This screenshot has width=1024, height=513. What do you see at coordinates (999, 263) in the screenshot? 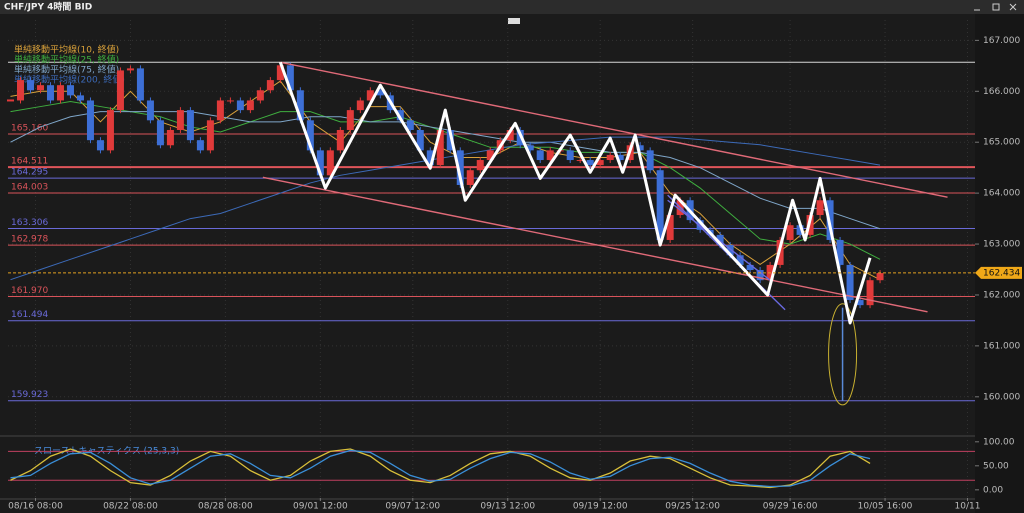
I see `price-axis` at bounding box center [999, 263].